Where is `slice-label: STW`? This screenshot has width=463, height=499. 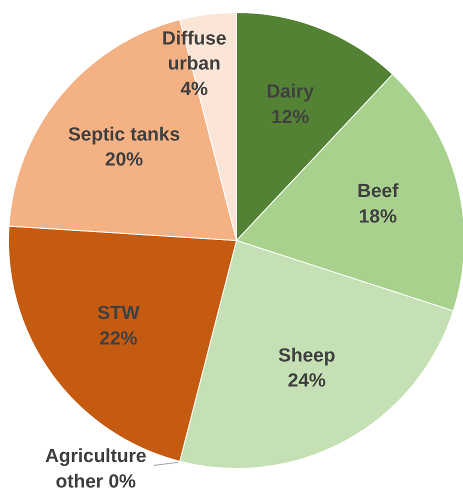
slice-label: STW is located at coordinates (118, 313).